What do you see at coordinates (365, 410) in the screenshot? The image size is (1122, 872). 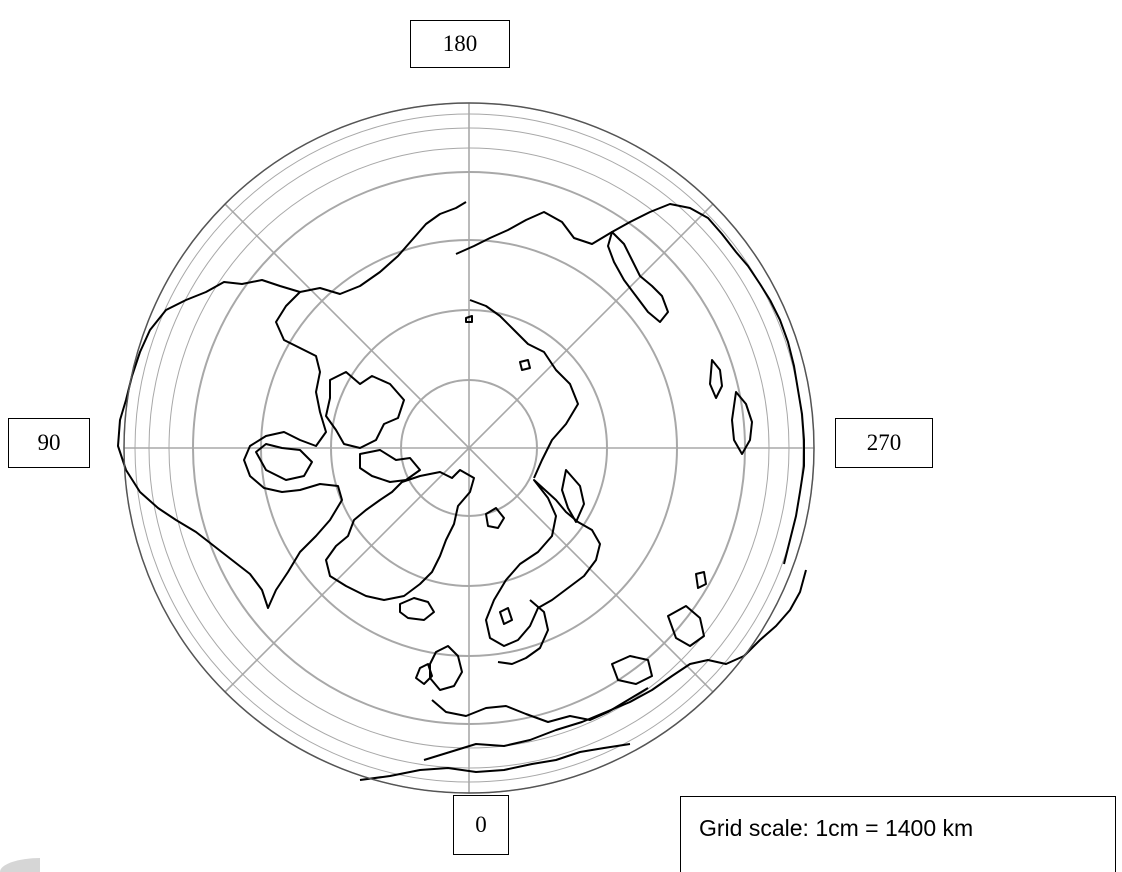 I see `canadian-archipelago-coastline` at bounding box center [365, 410].